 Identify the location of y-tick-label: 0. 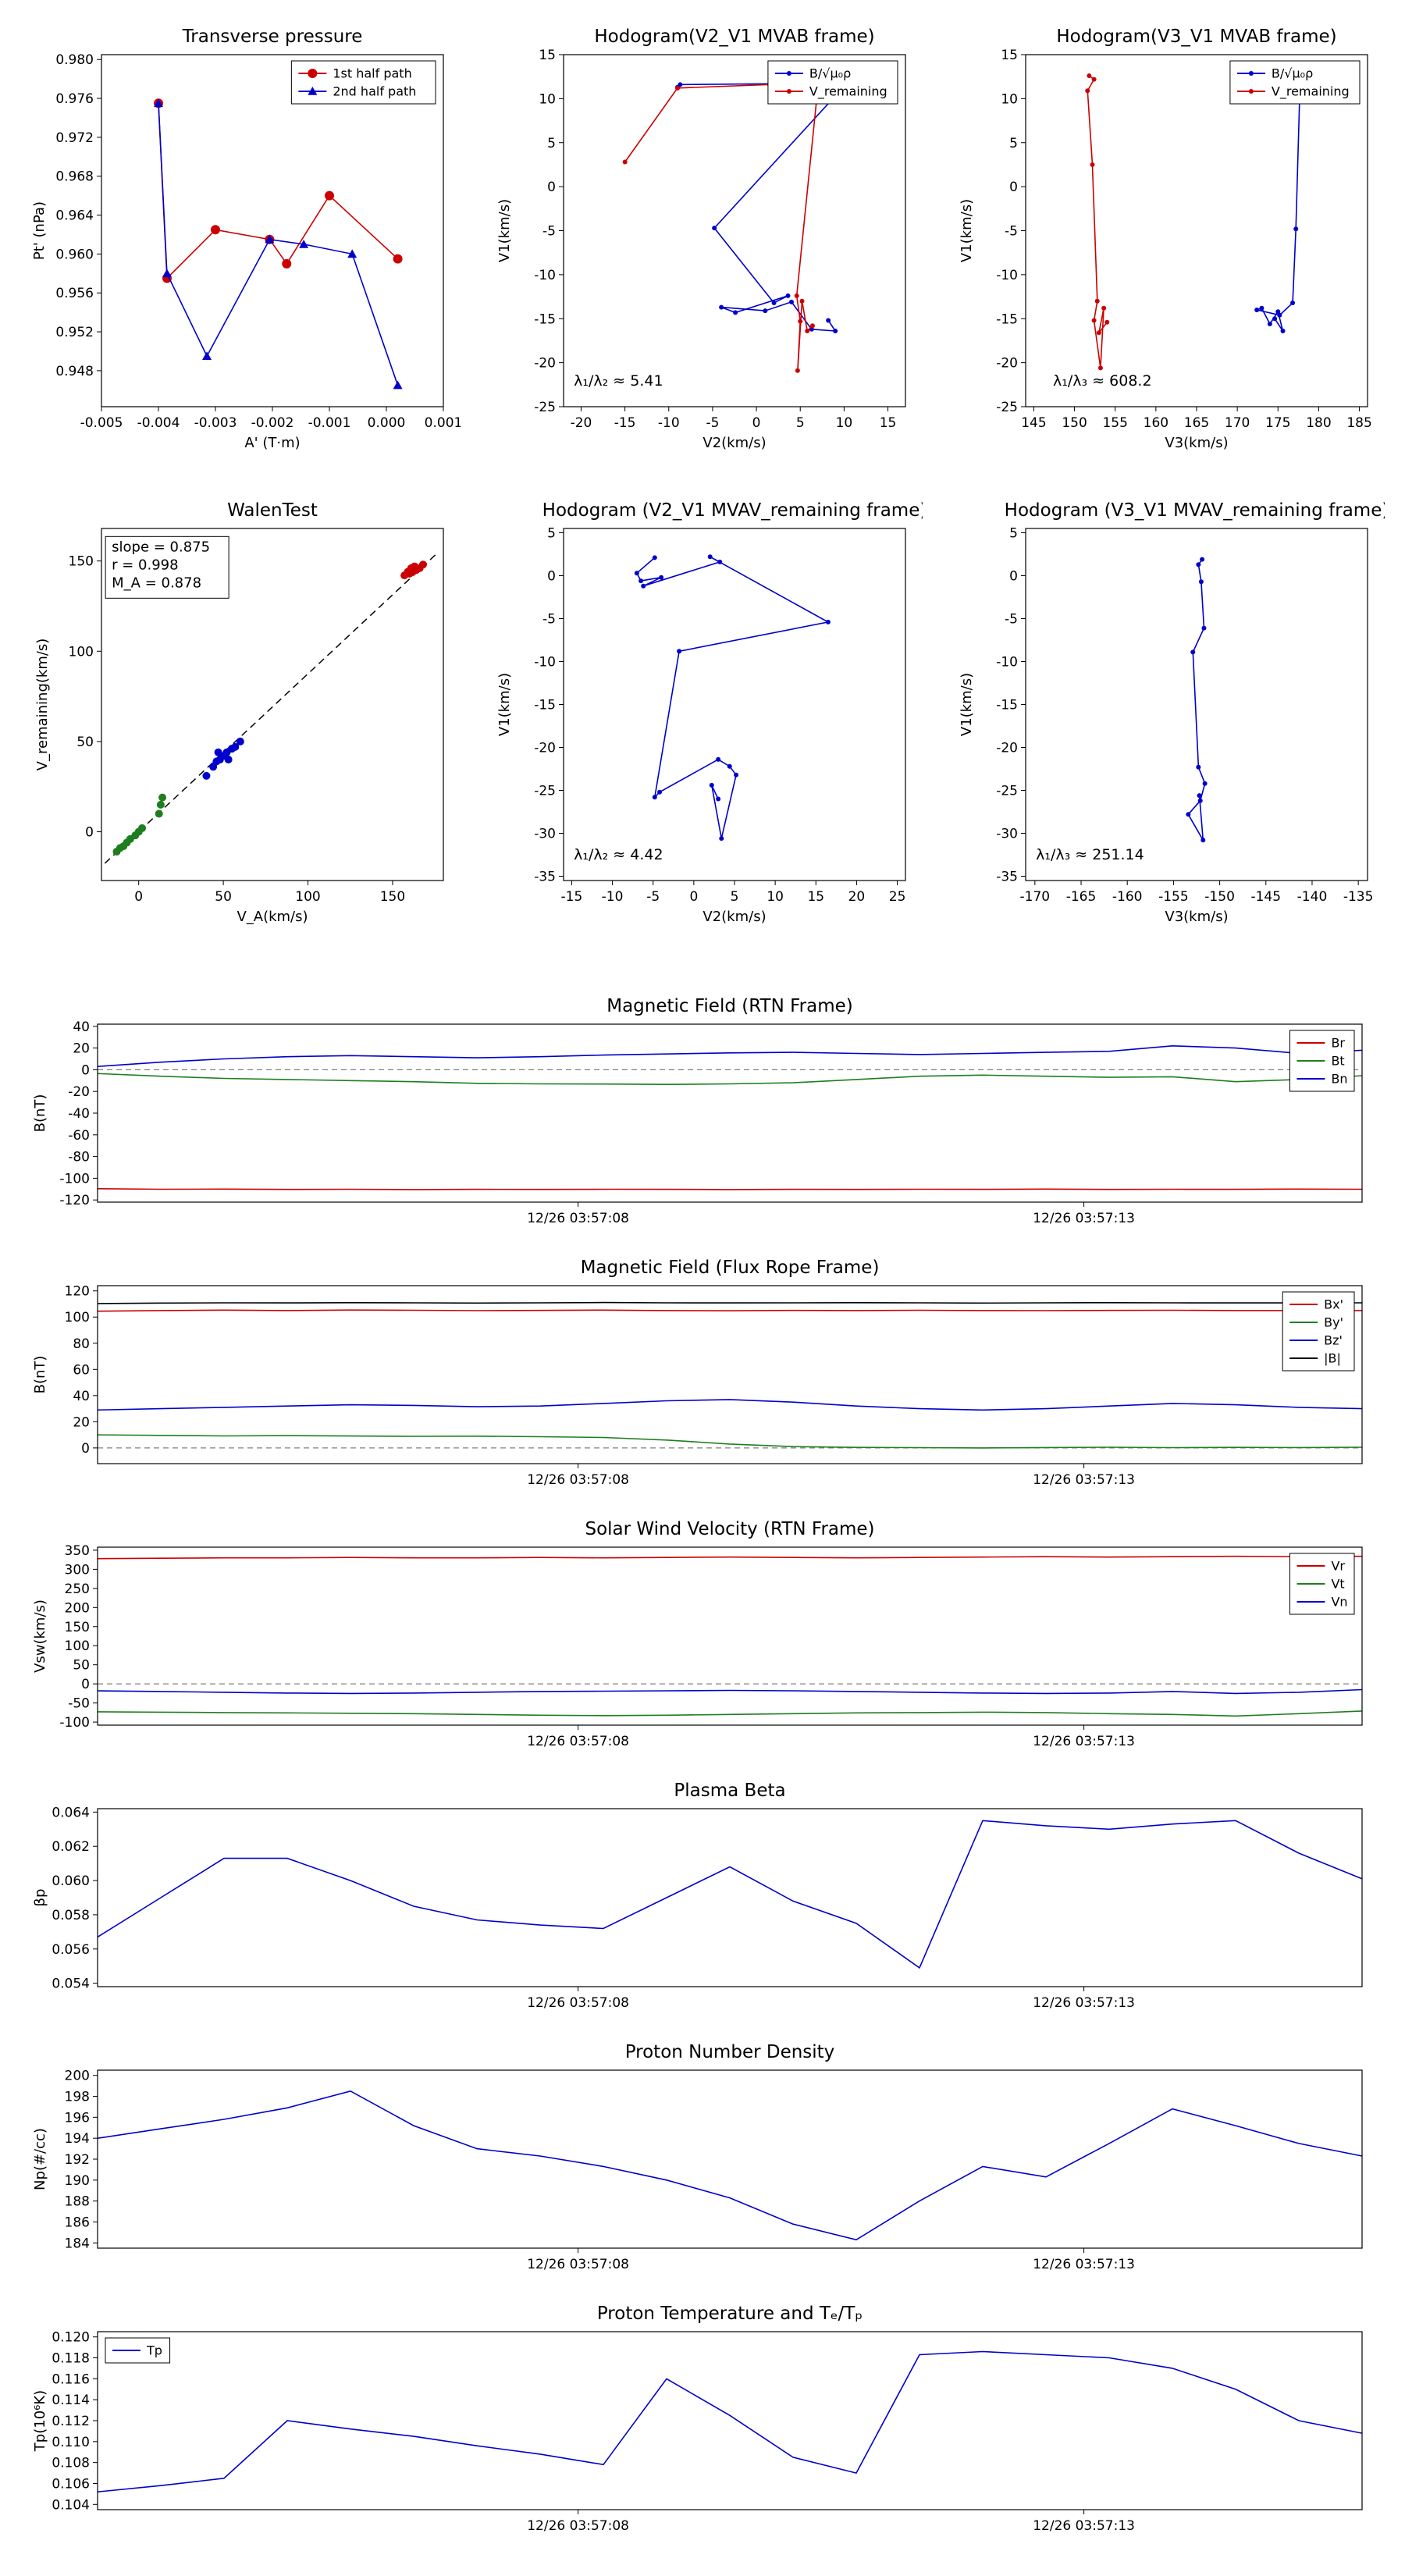
(90, 833).